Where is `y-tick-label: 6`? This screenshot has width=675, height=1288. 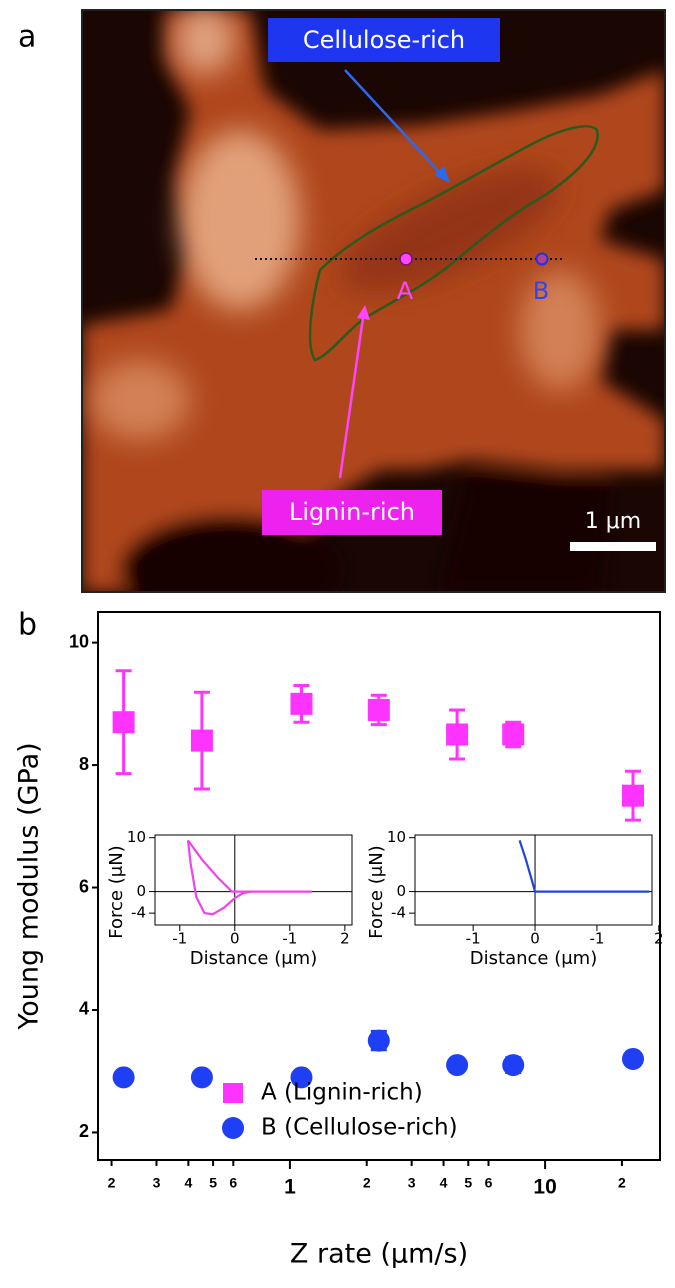 y-tick-label: 6 is located at coordinates (84, 886).